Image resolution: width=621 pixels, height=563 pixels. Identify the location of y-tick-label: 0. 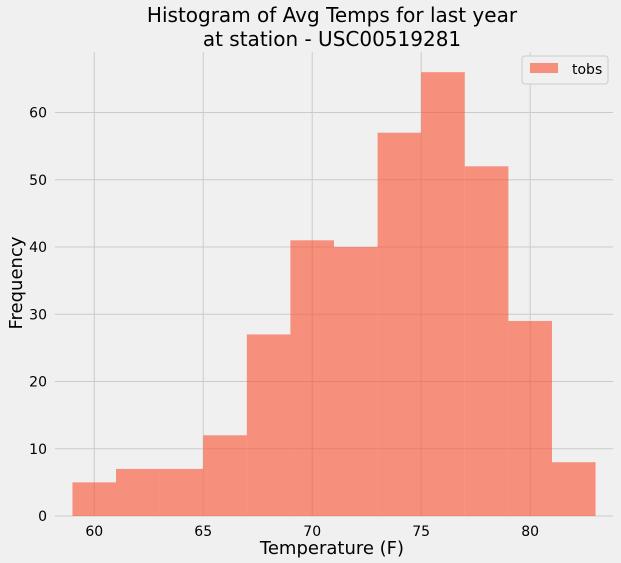
(42, 517).